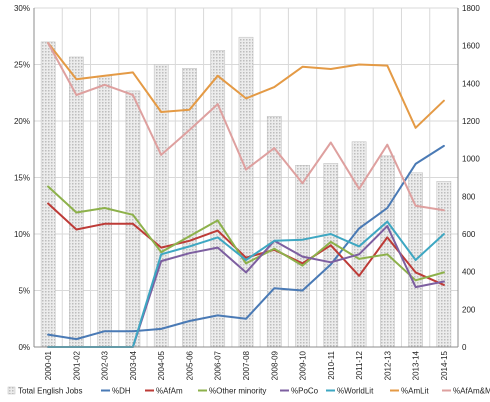 This screenshot has width=490, height=402. Describe the element at coordinates (48, 365) in the screenshot. I see `x-tick-label: 2000-01` at that location.